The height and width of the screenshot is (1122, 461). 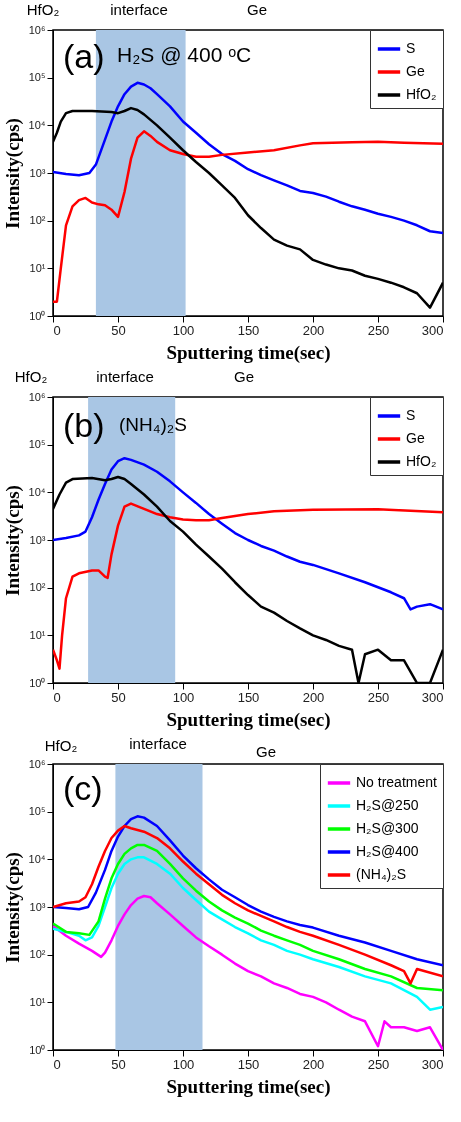 What do you see at coordinates (184, 54) in the screenshot?
I see `annotation: H₂S @ 400 ᵒC` at bounding box center [184, 54].